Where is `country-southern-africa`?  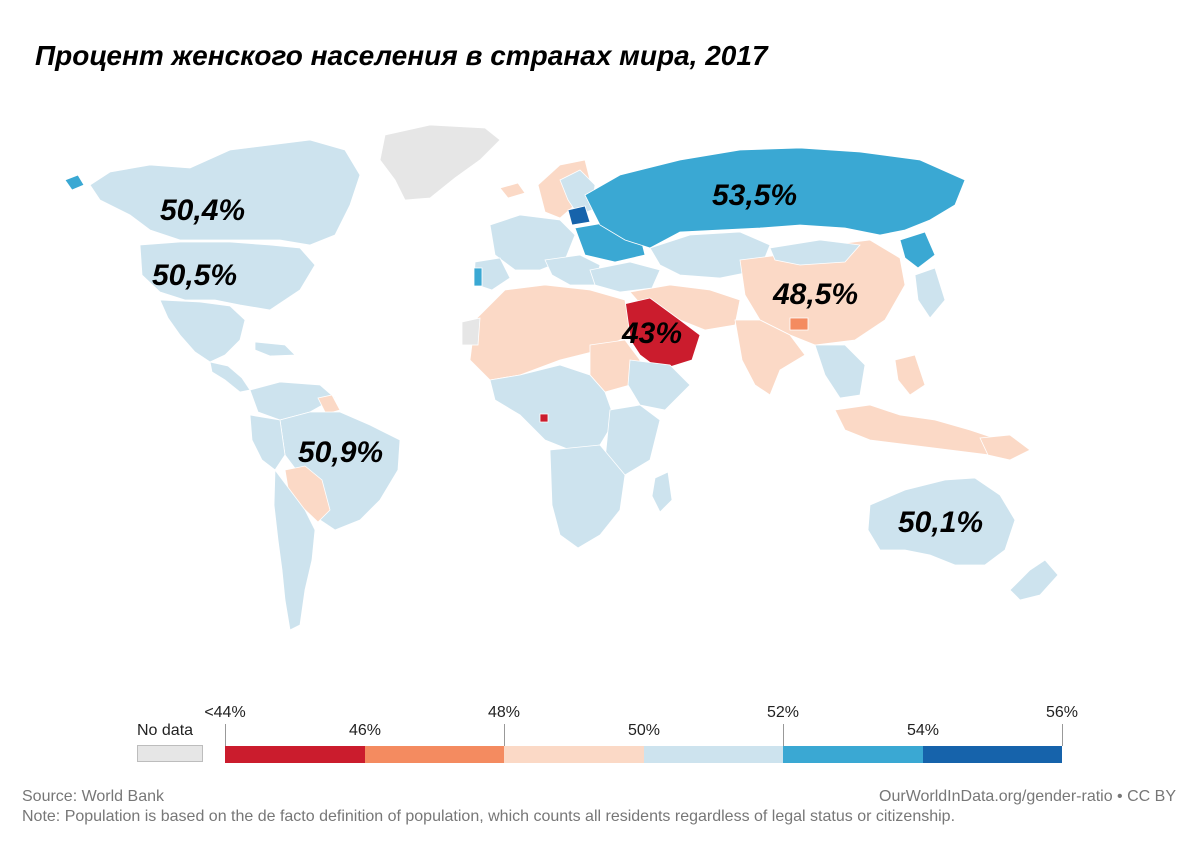
country-southern-africa is located at coordinates (587, 496).